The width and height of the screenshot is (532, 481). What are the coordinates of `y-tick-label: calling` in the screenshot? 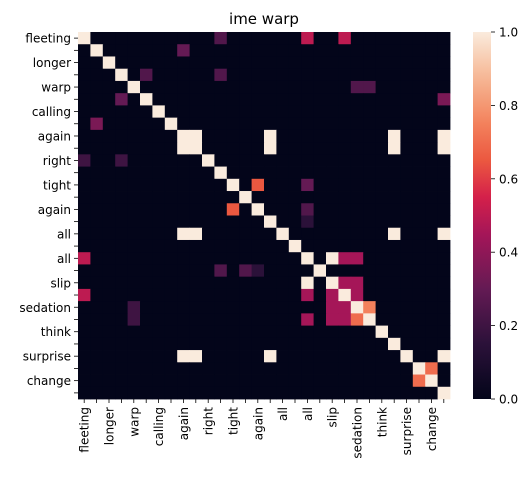 It's located at (51, 112).